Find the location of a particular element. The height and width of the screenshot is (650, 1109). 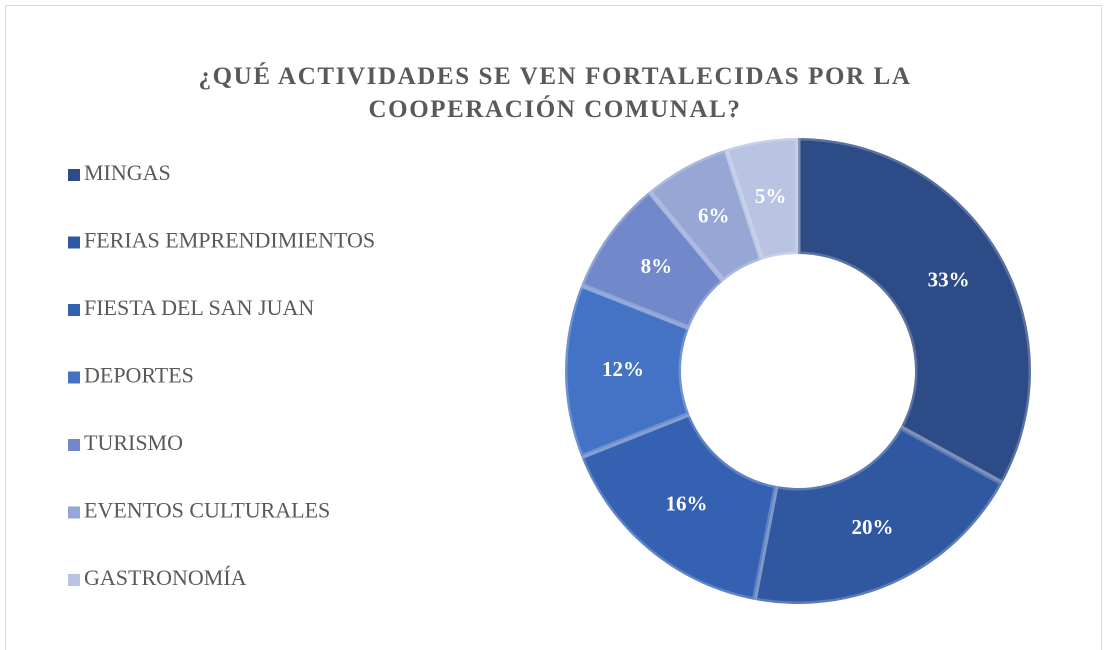

data-label: 6% is located at coordinates (714, 215).